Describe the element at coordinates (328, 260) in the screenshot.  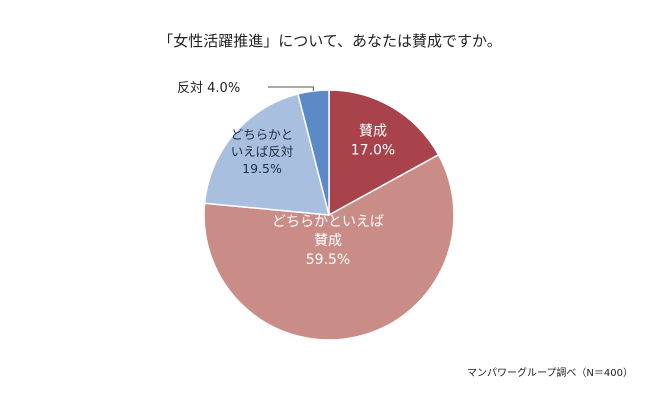
I see `slice-value-somewhat-agree: 59.5%` at that location.